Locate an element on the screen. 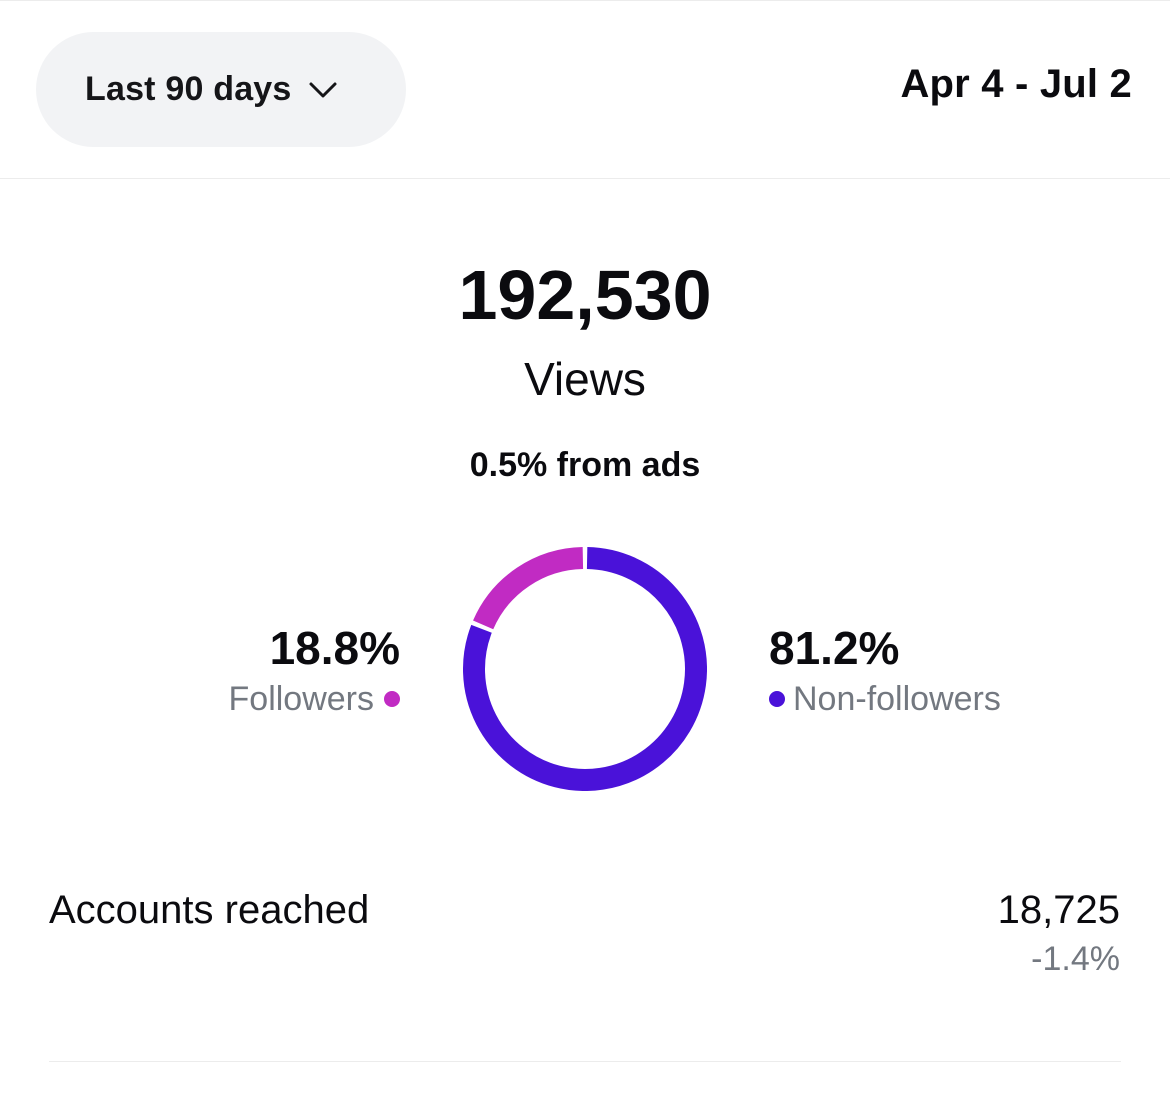  non-followers-percent: 81.2% is located at coordinates (834, 648).